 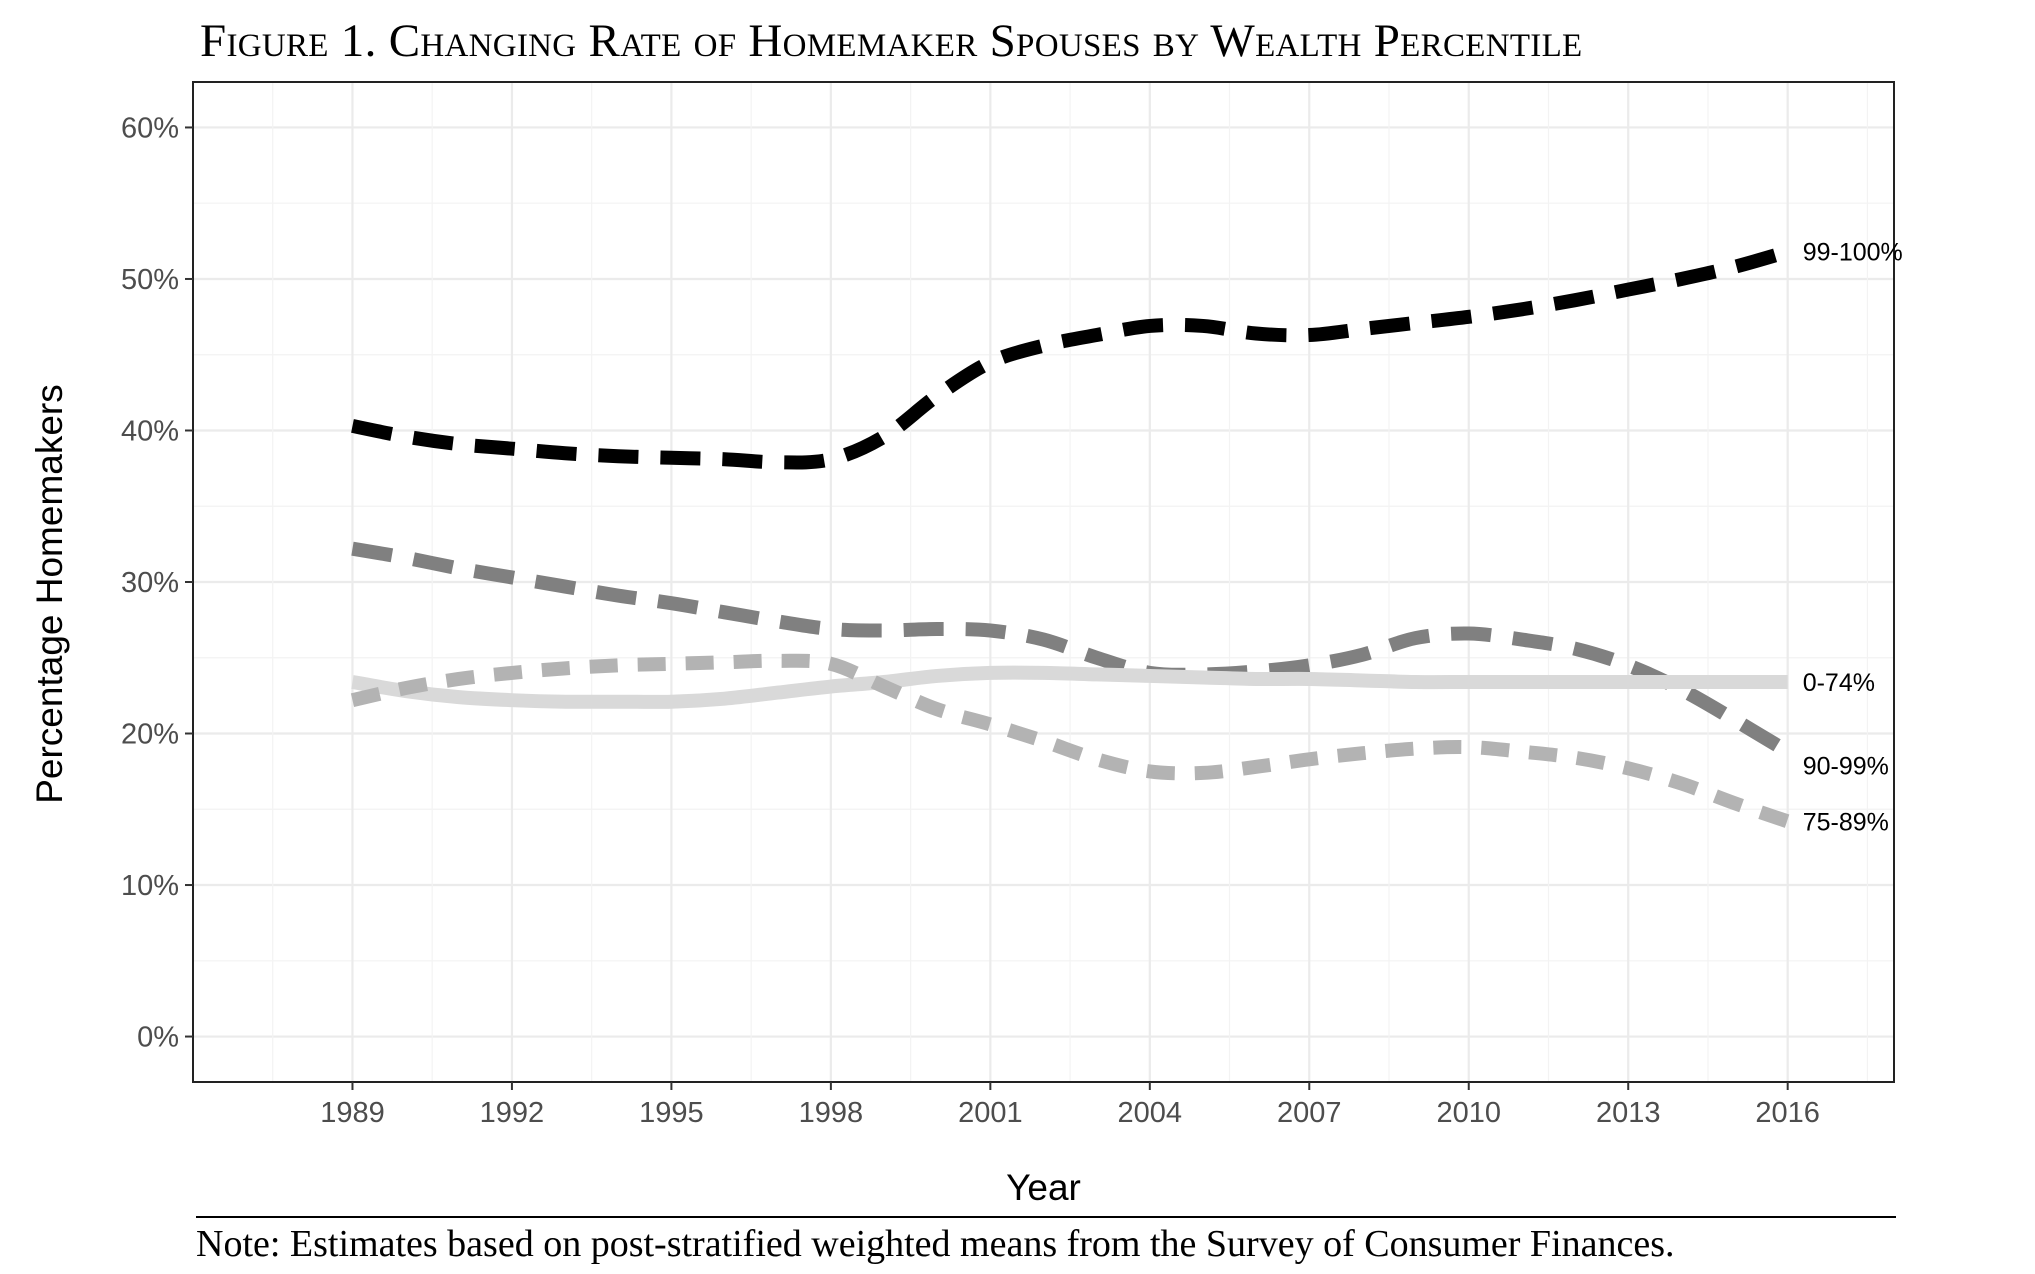 I want to click on series-end-label: 99-100%, so click(x=1853, y=253).